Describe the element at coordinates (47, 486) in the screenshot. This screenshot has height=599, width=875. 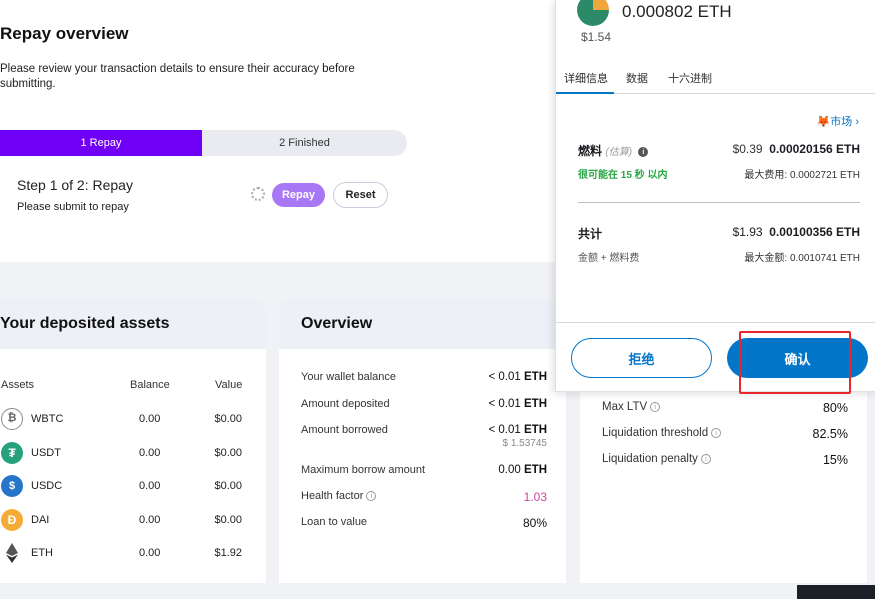
I see `asset-name: USDC` at that location.